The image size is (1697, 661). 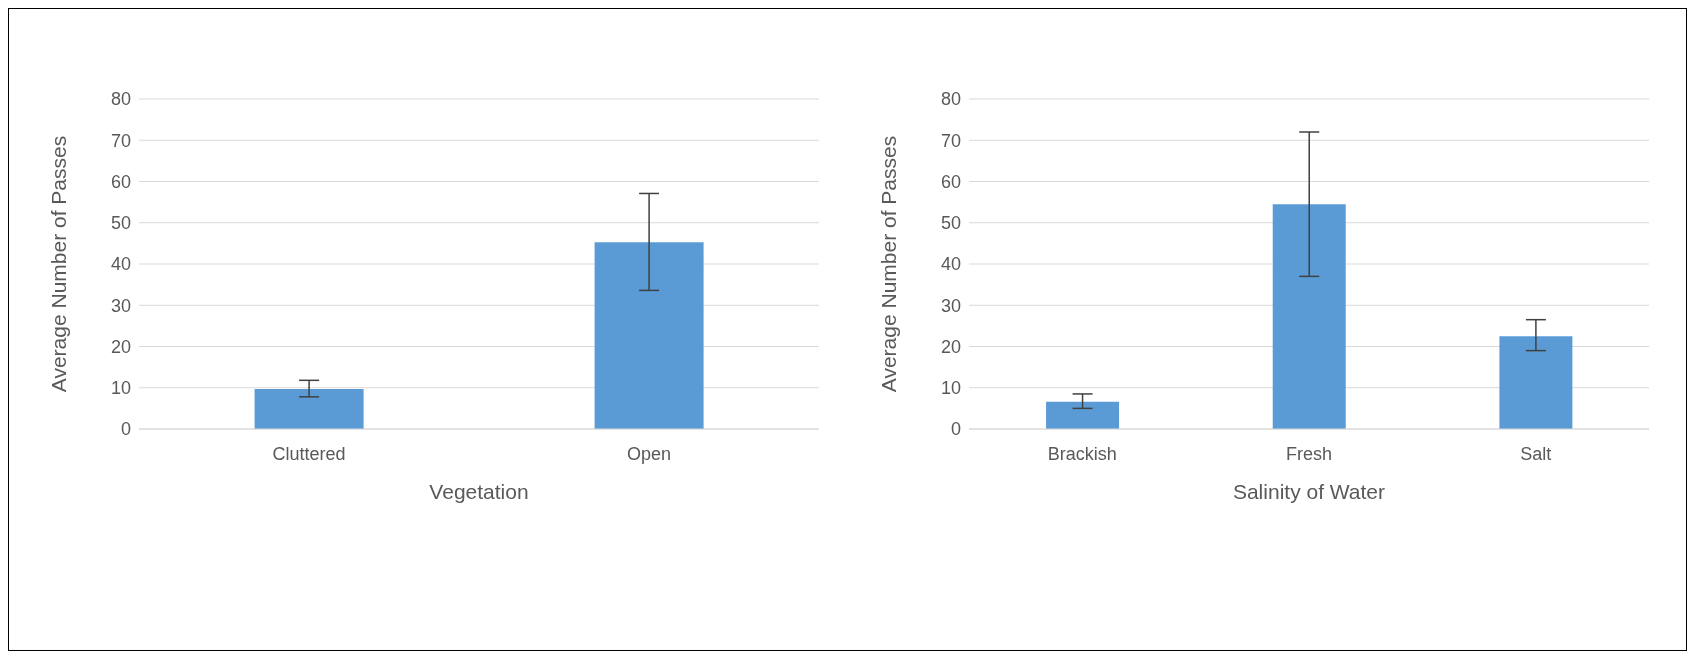 What do you see at coordinates (1309, 453) in the screenshot?
I see `x-tick-label: Fresh` at bounding box center [1309, 453].